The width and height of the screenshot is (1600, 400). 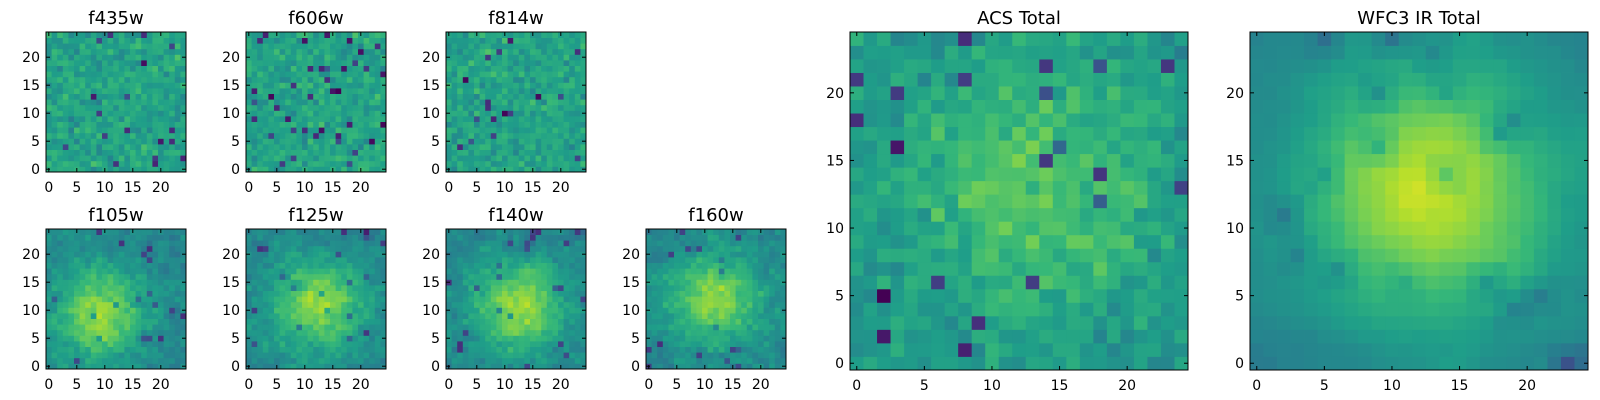 I want to click on x-tick-label: 0, so click(x=48, y=385).